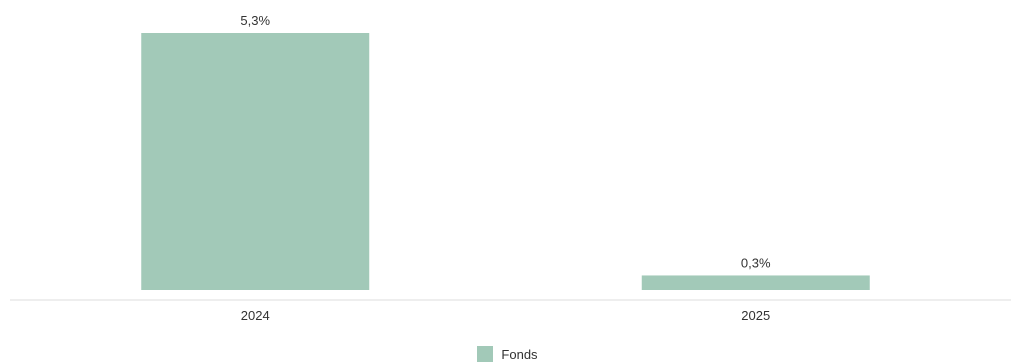  I want to click on x-tick-label-2024: 2024, so click(255, 315).